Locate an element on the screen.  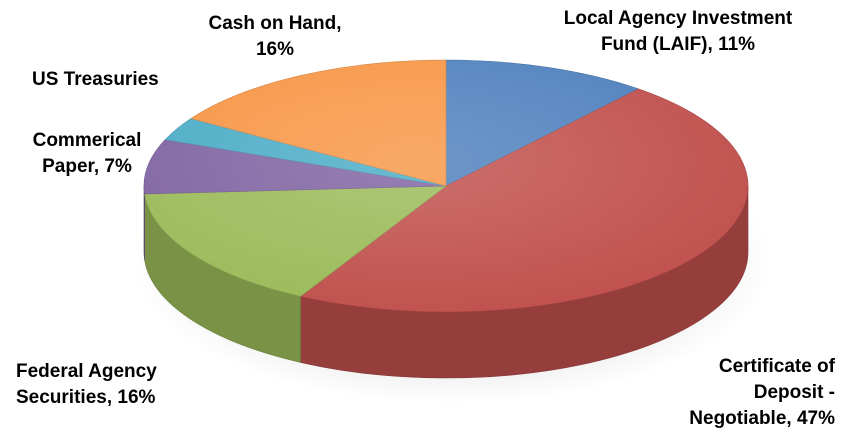
slice-label-federal-agency-securities: Federal Agency Securities, 16% is located at coordinates (116, 385).